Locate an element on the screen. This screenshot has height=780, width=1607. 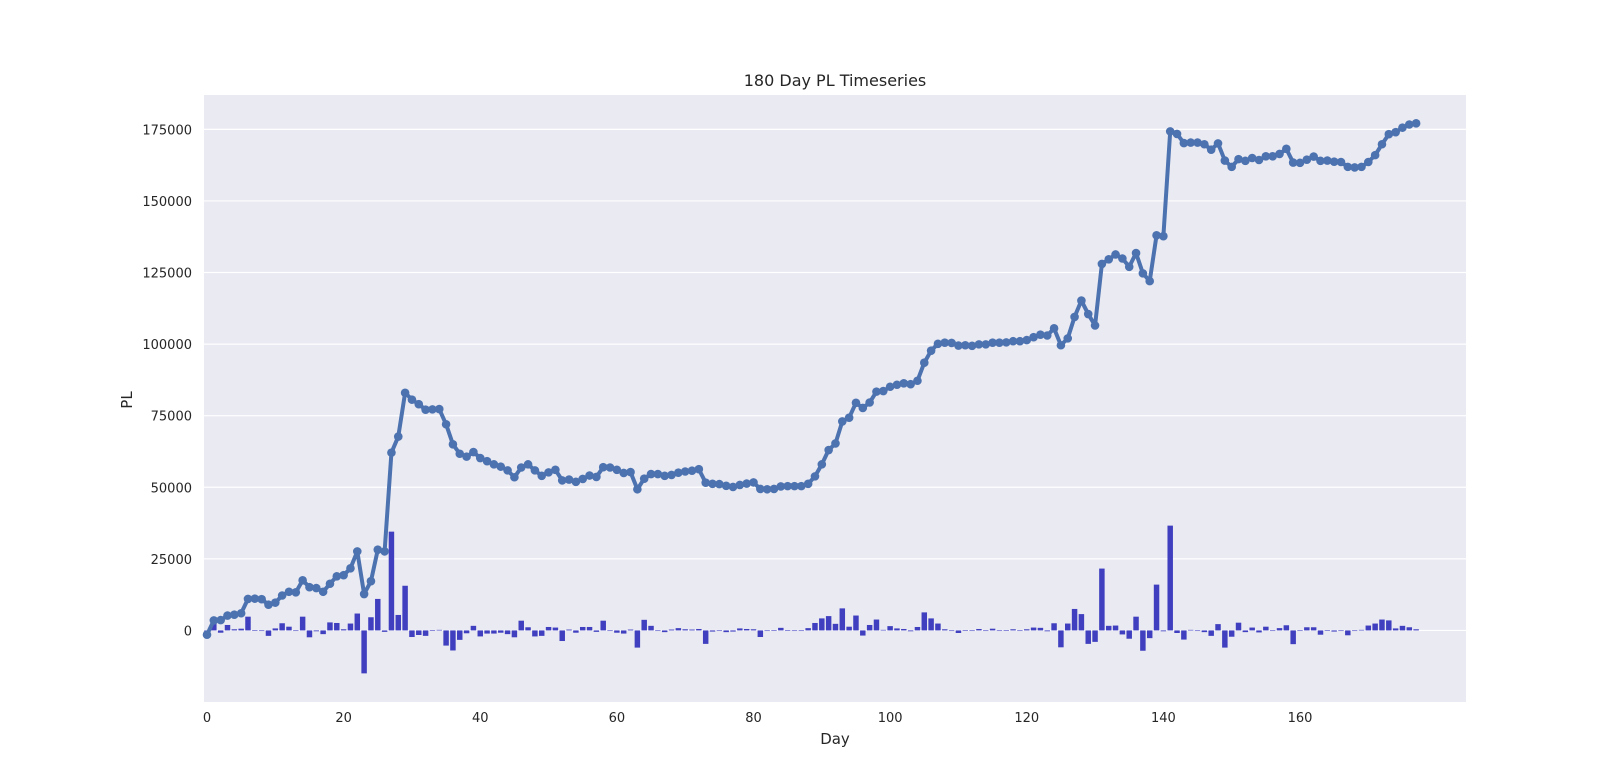
y-tick-label: 50000 is located at coordinates (171, 488).